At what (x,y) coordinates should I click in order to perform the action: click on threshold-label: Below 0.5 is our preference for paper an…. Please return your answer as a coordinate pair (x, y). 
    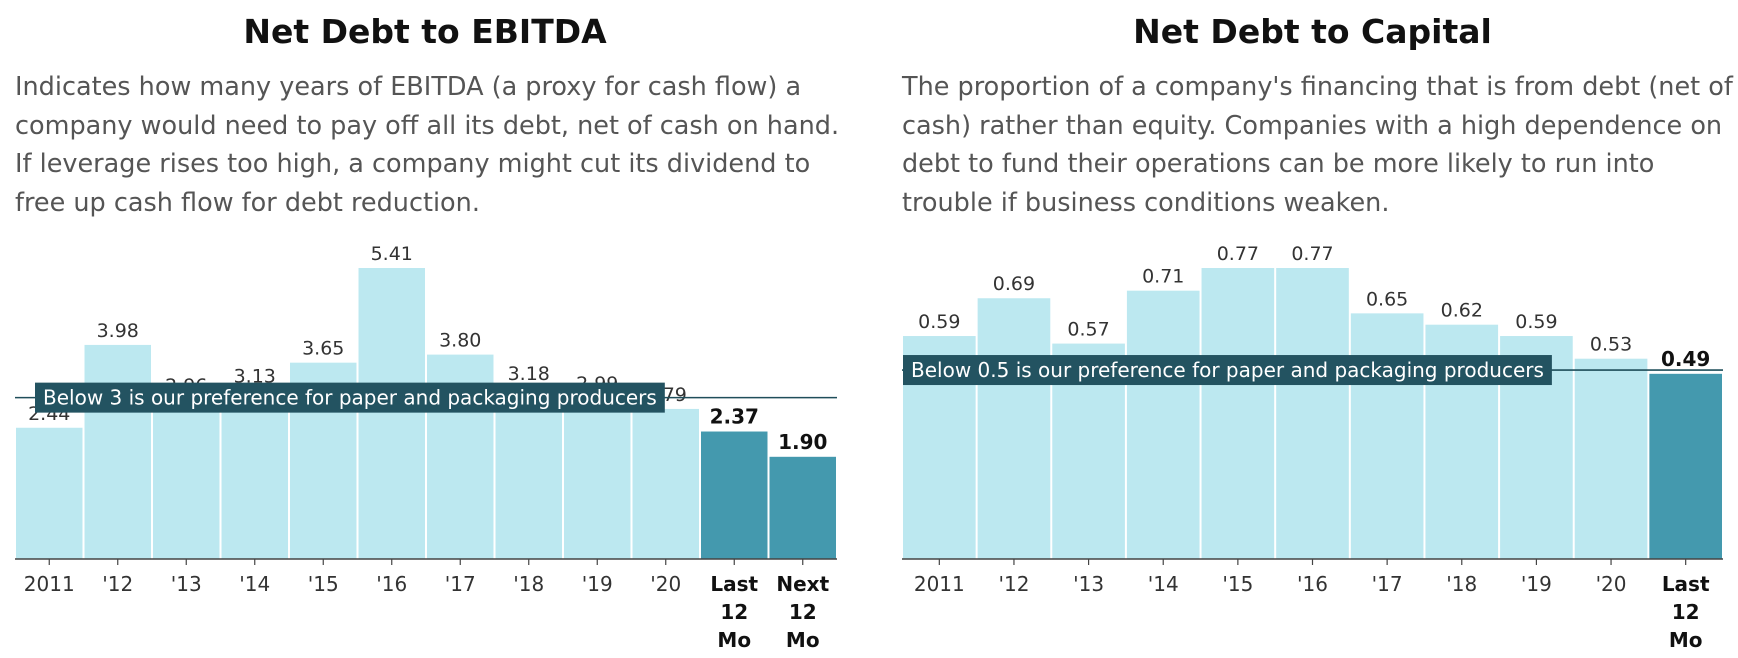
    Looking at the image, I should click on (1227, 370).